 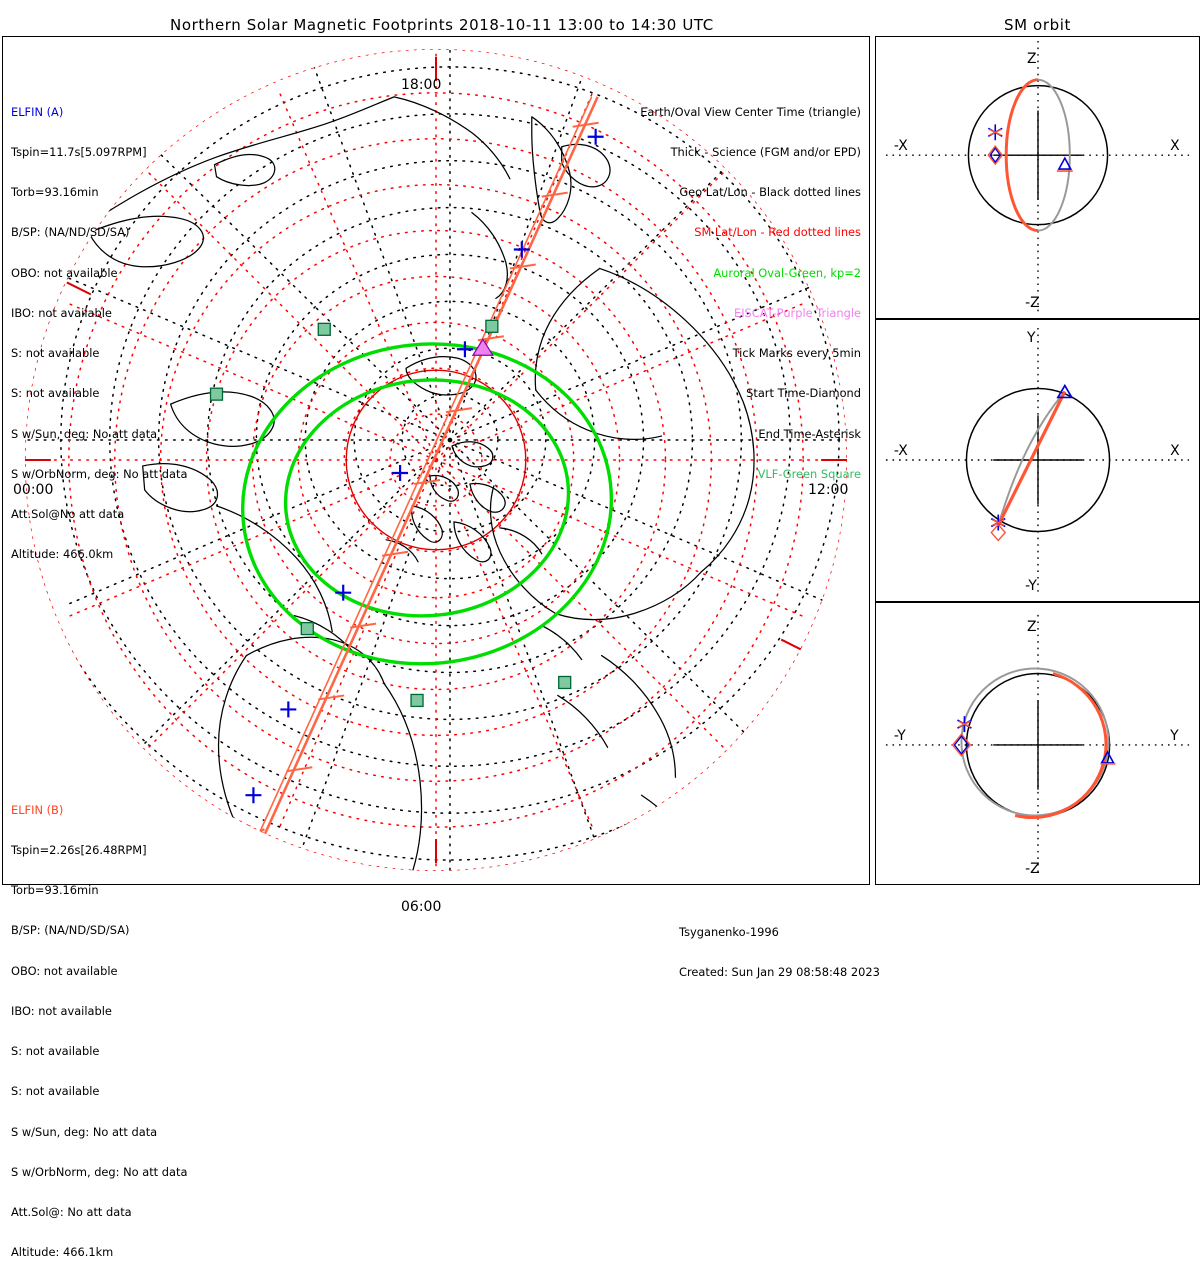 I want to click on clock-label-left: 00:00, so click(x=33, y=490).